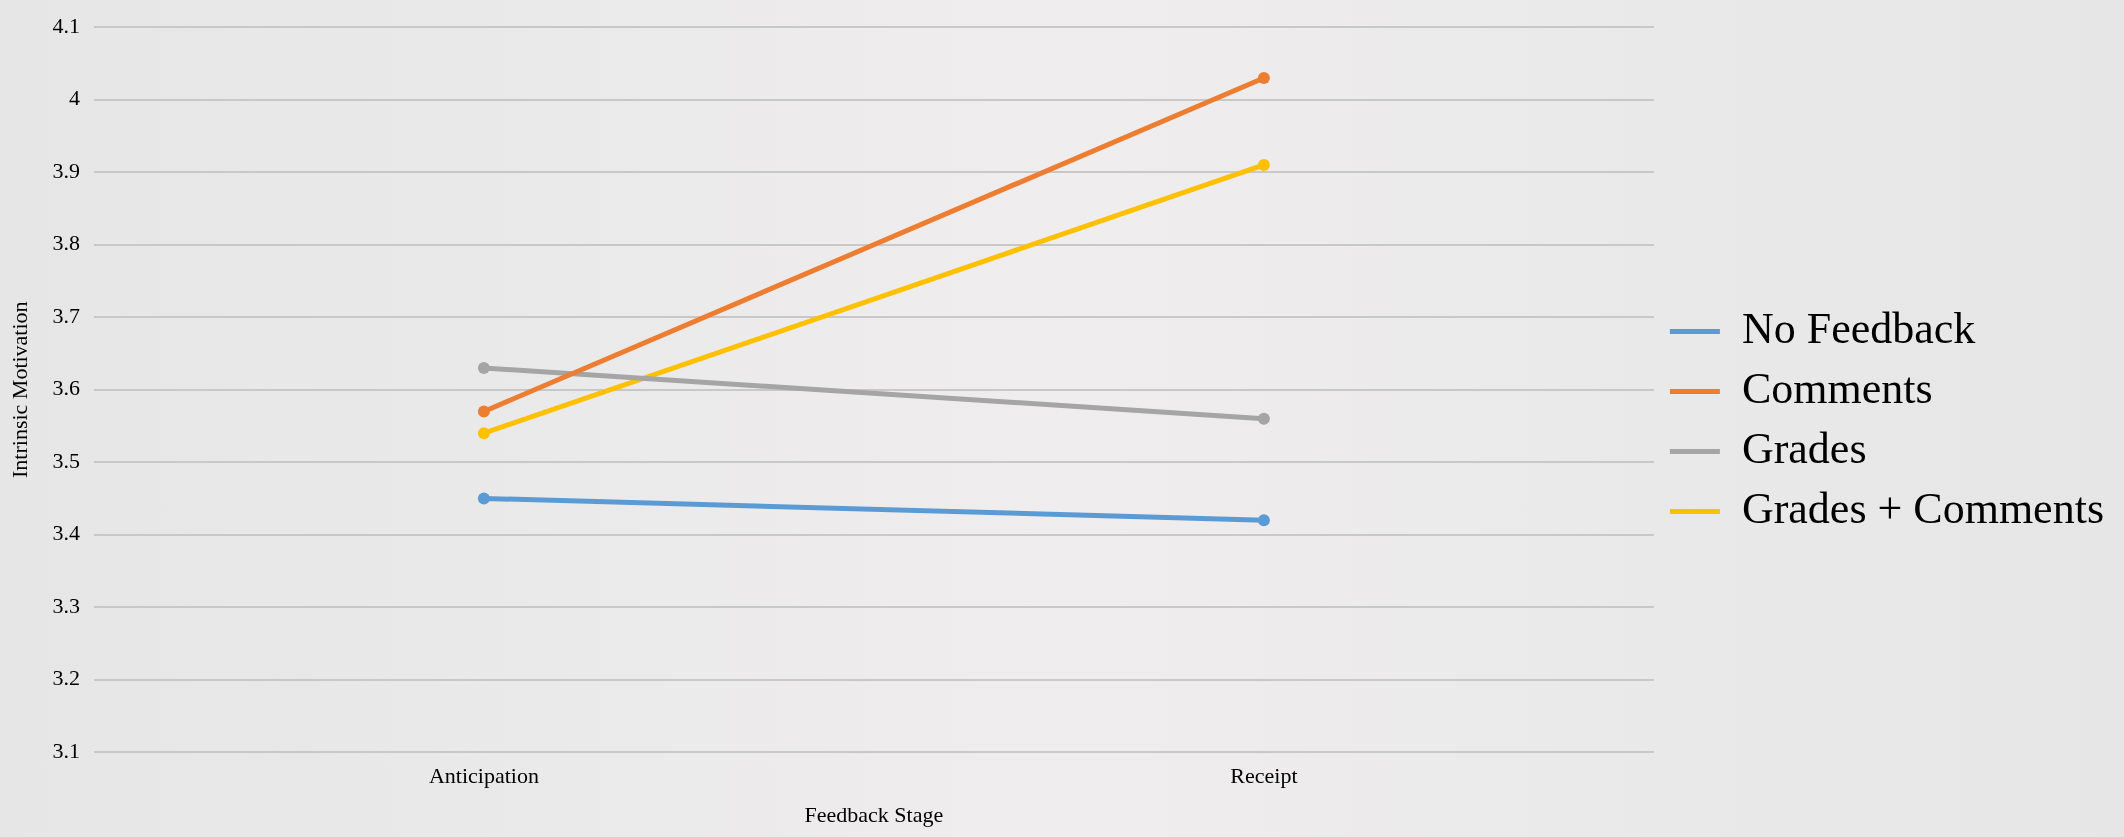 This screenshot has height=837, width=2124. Describe the element at coordinates (66, 460) in the screenshot. I see `y-tick-label: 3.5` at that location.